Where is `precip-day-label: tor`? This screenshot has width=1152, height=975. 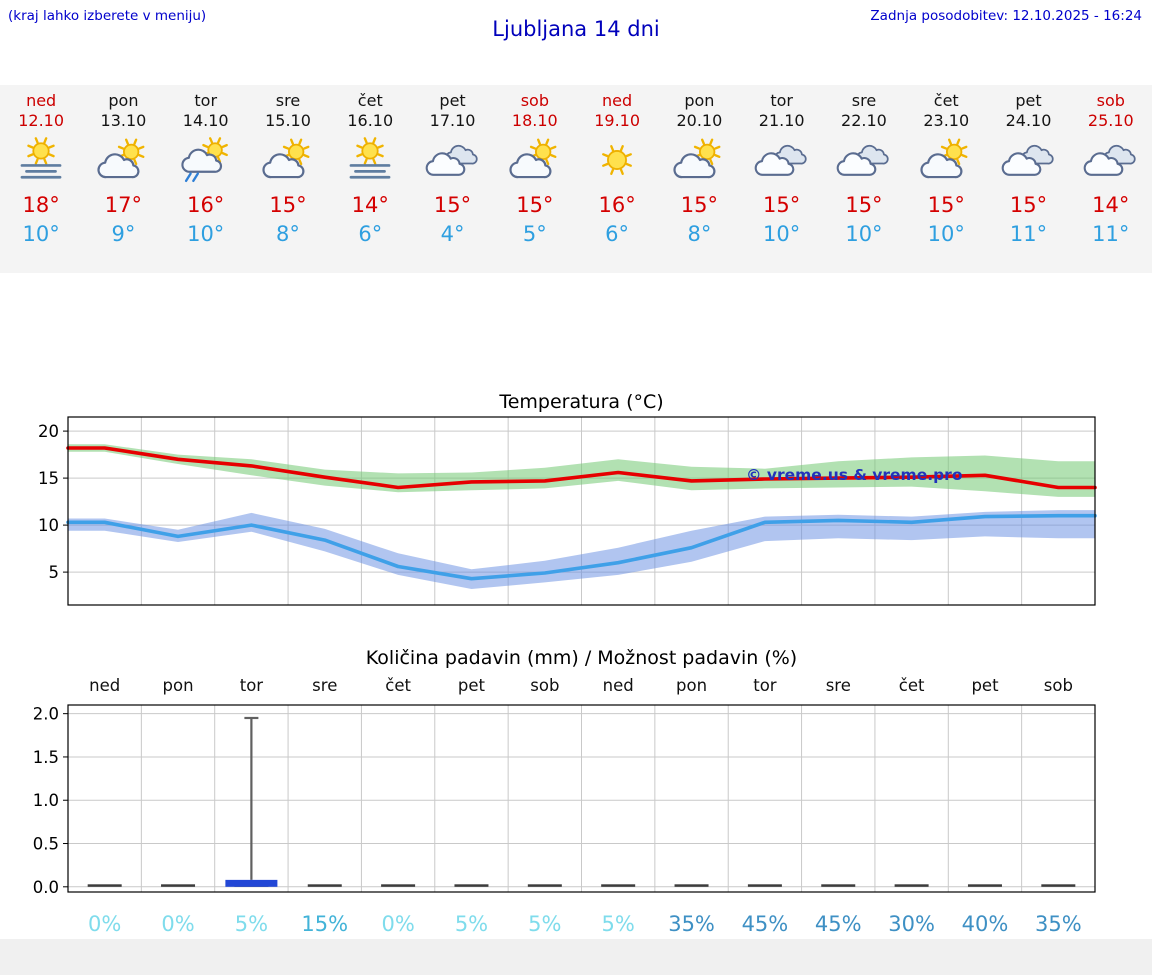 precip-day-label: tor is located at coordinates (765, 685).